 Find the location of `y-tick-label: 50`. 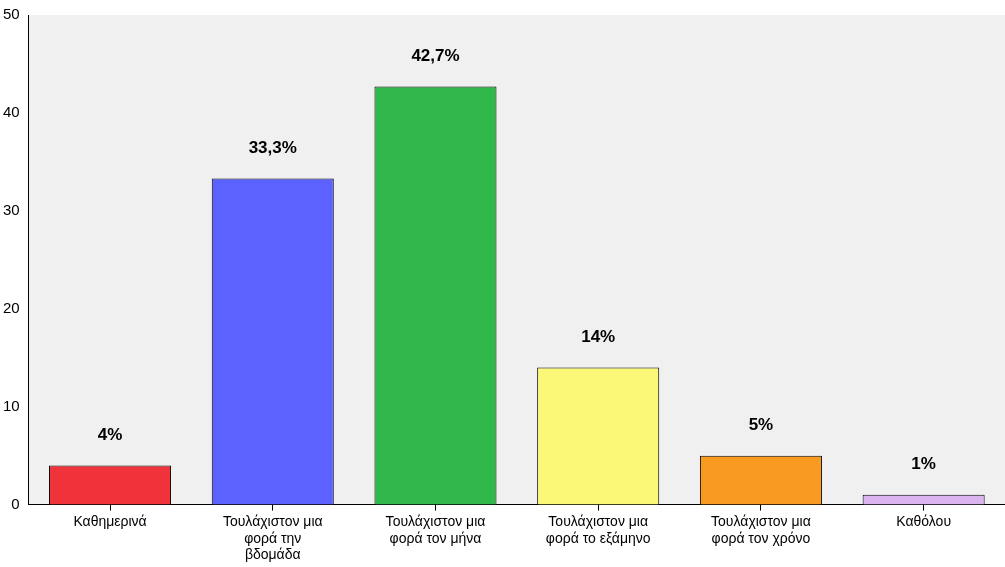

y-tick-label: 50 is located at coordinates (11, 14).